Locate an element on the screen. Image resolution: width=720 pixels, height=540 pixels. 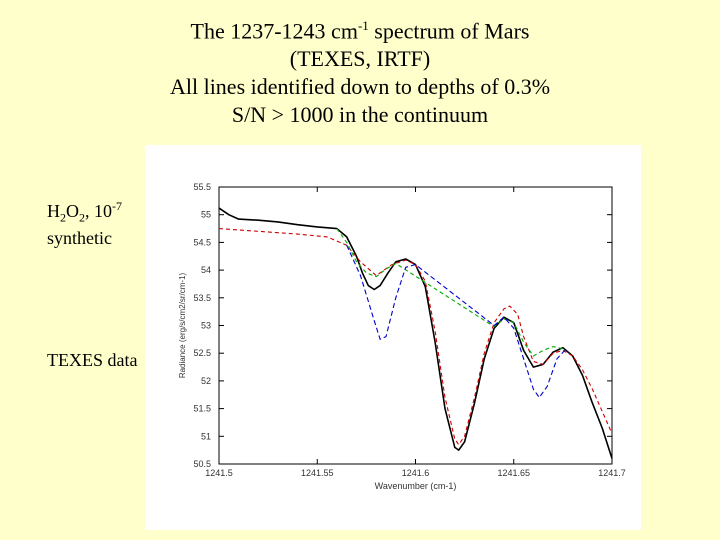
h2o2-o: O is located at coordinates (72, 211).